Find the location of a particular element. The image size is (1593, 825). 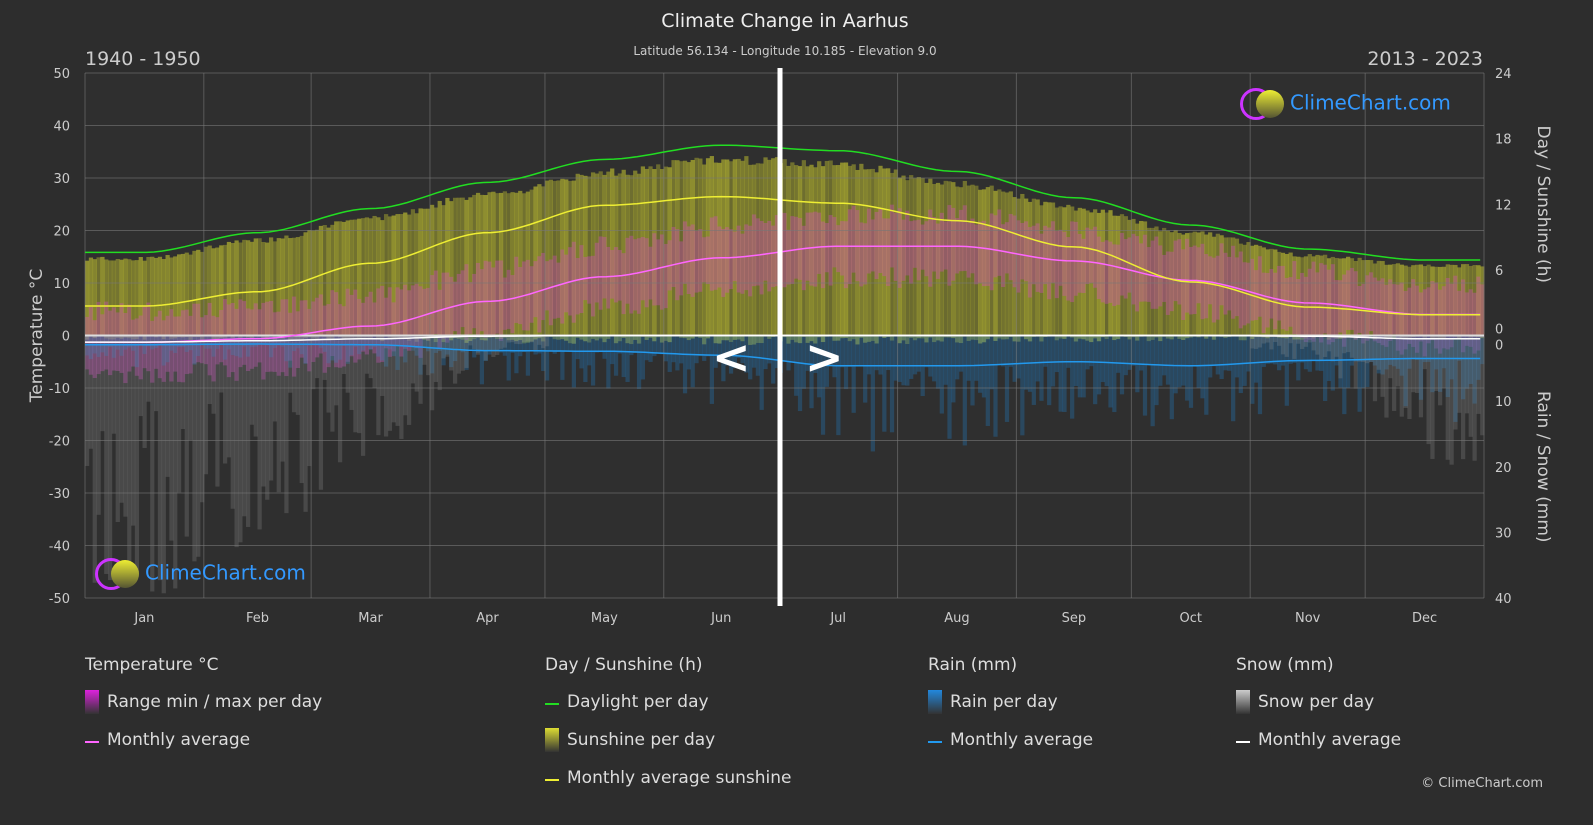

prev-period-button: < is located at coordinates (731, 357).